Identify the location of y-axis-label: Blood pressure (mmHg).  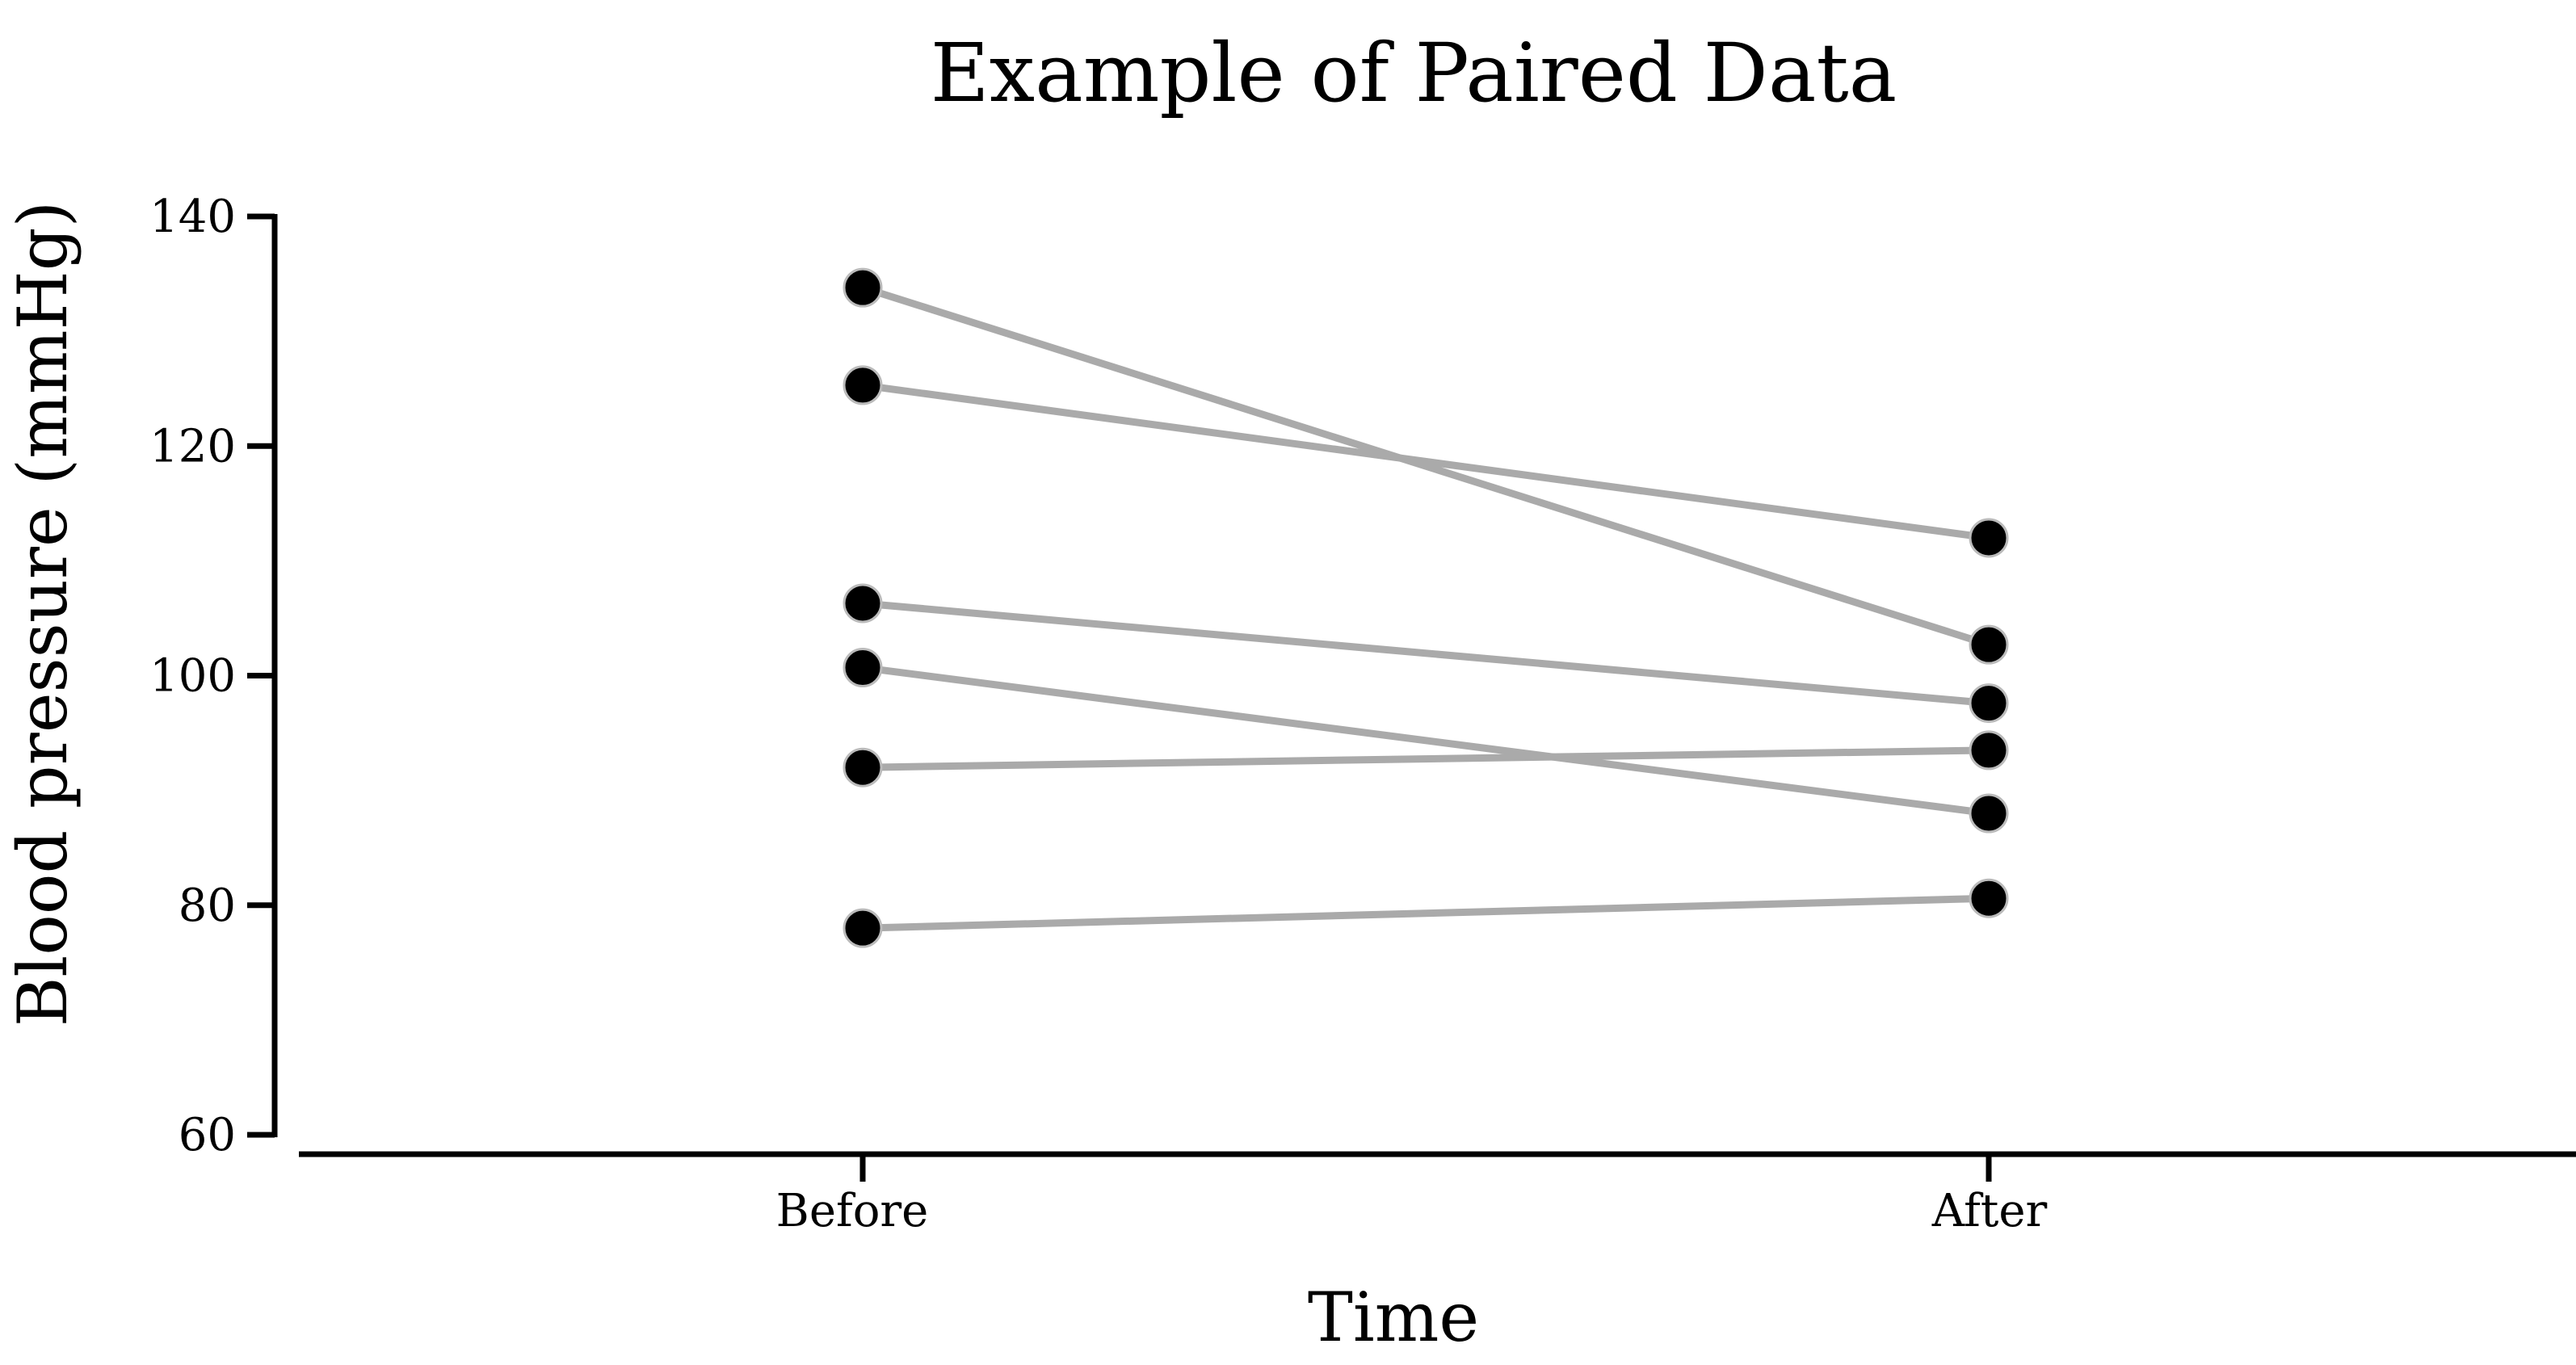
(42, 614).